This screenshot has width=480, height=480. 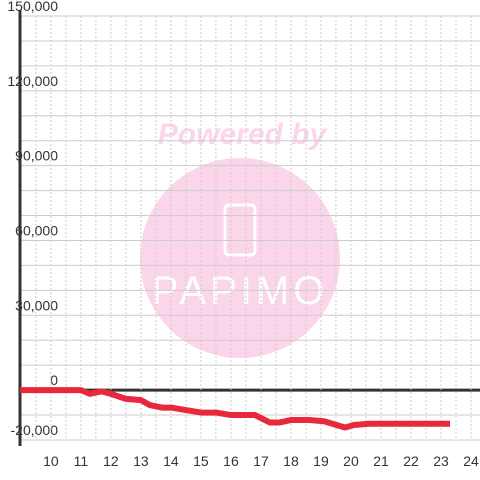 What do you see at coordinates (235, 409) in the screenshot?
I see `data-line` at bounding box center [235, 409].